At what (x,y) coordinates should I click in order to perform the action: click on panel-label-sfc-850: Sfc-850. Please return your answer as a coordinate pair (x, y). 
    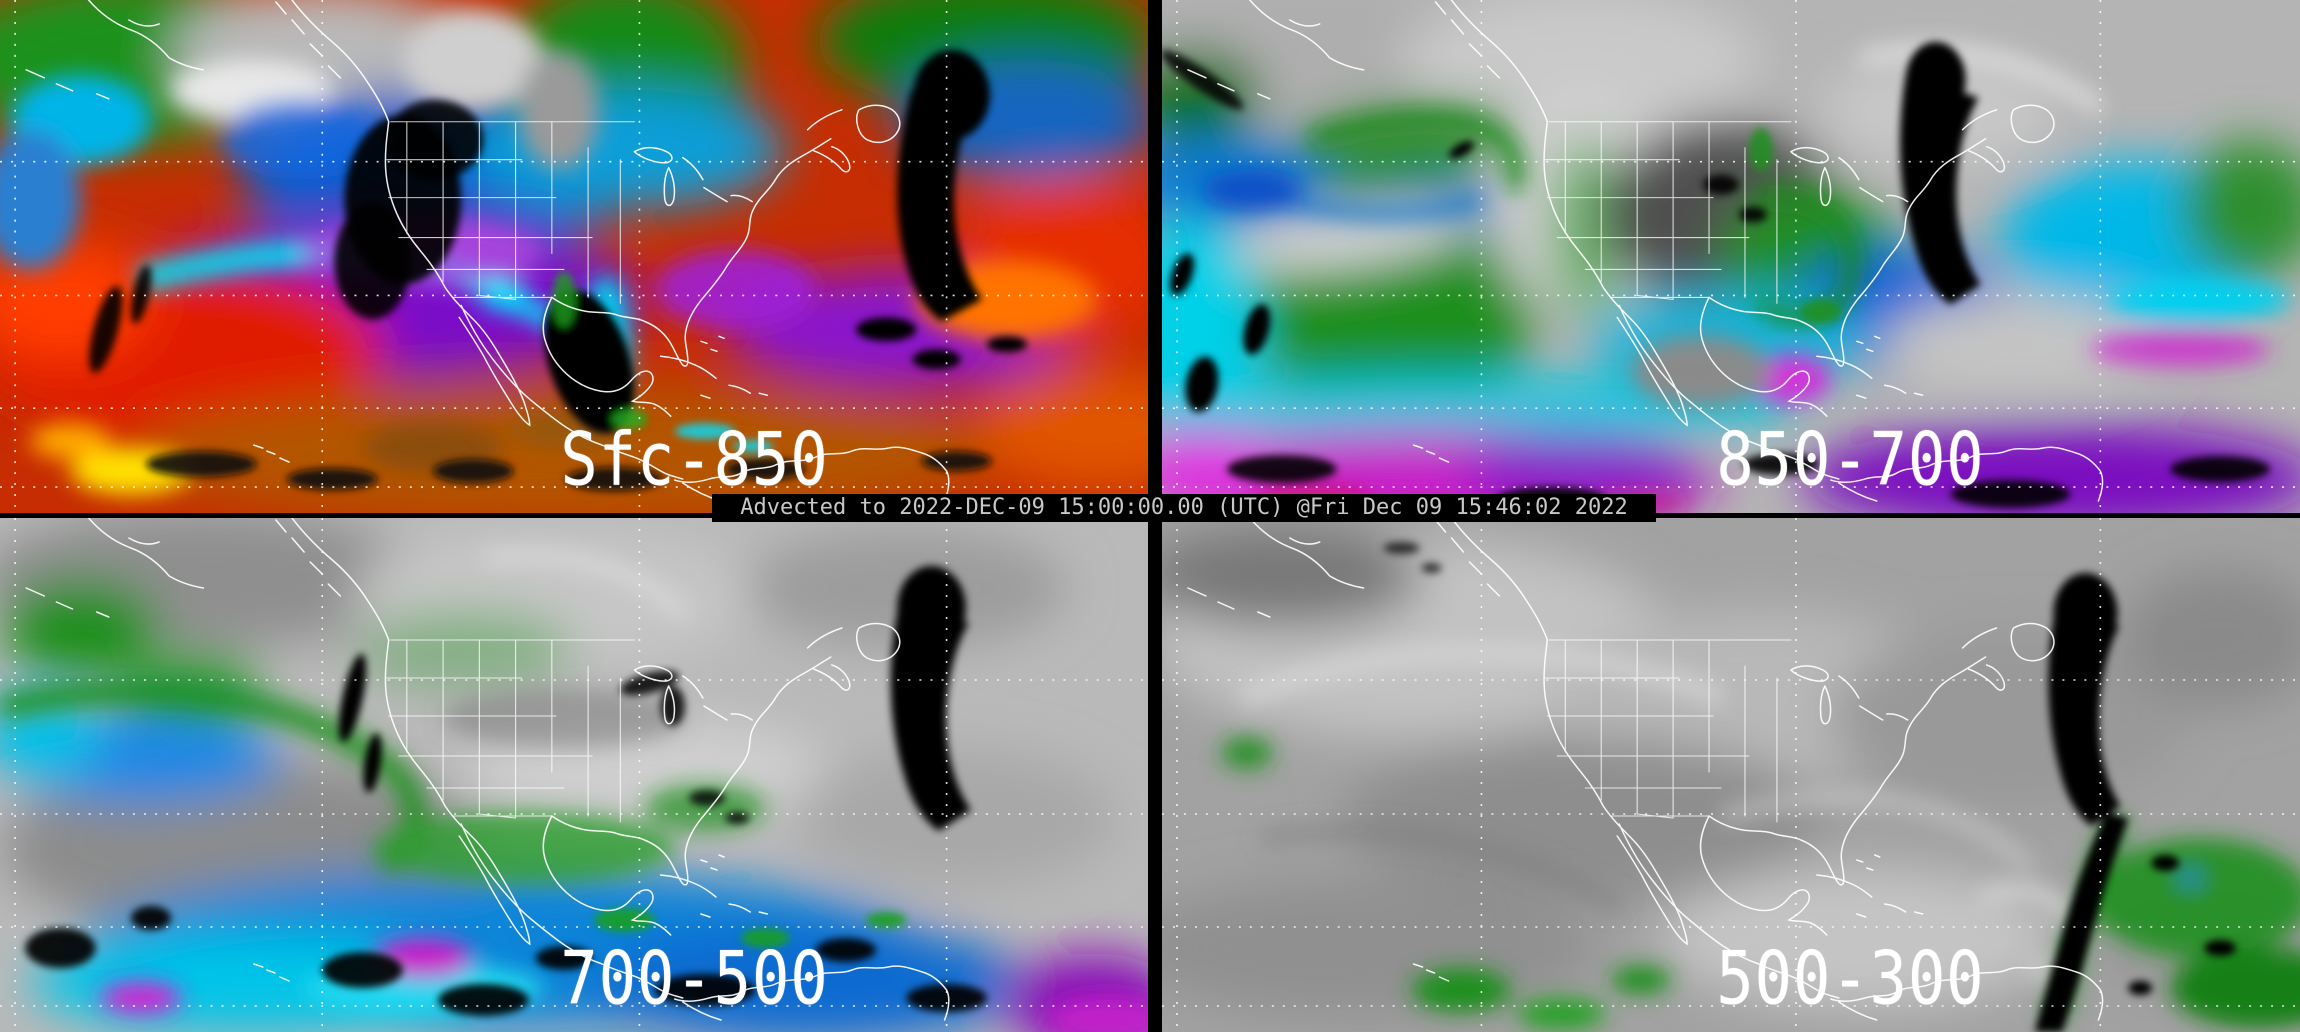
    Looking at the image, I should click on (694, 459).